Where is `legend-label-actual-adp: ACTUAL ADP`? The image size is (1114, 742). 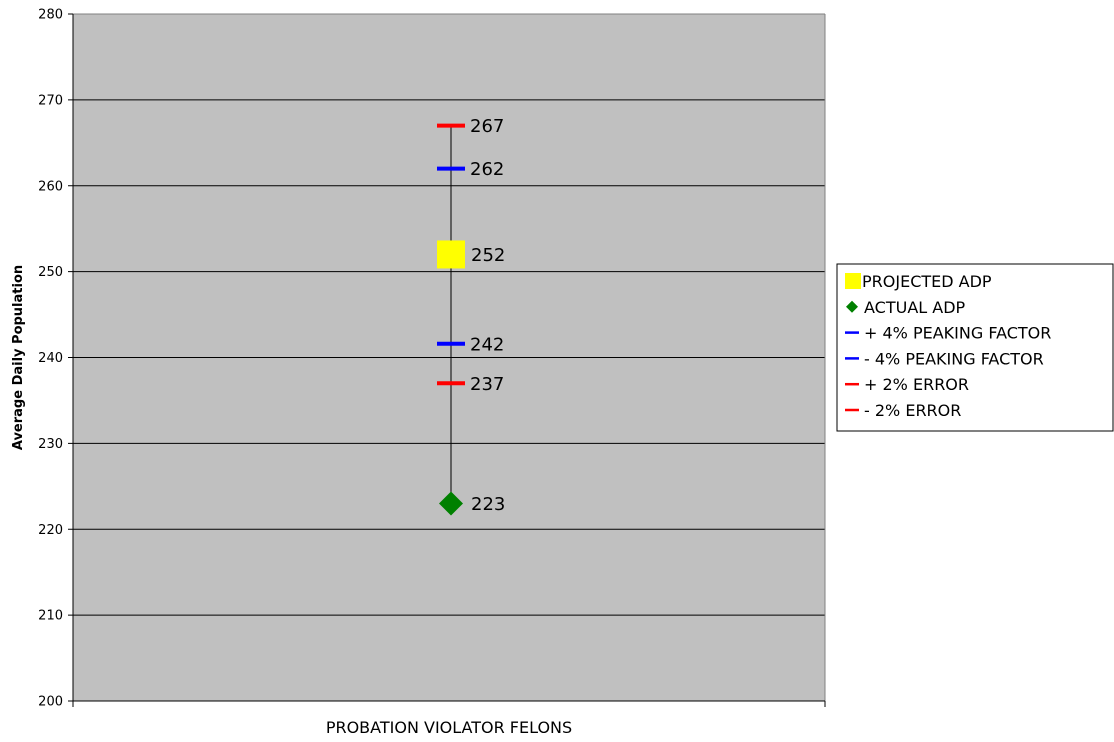 legend-label-actual-adp: ACTUAL ADP is located at coordinates (915, 307).